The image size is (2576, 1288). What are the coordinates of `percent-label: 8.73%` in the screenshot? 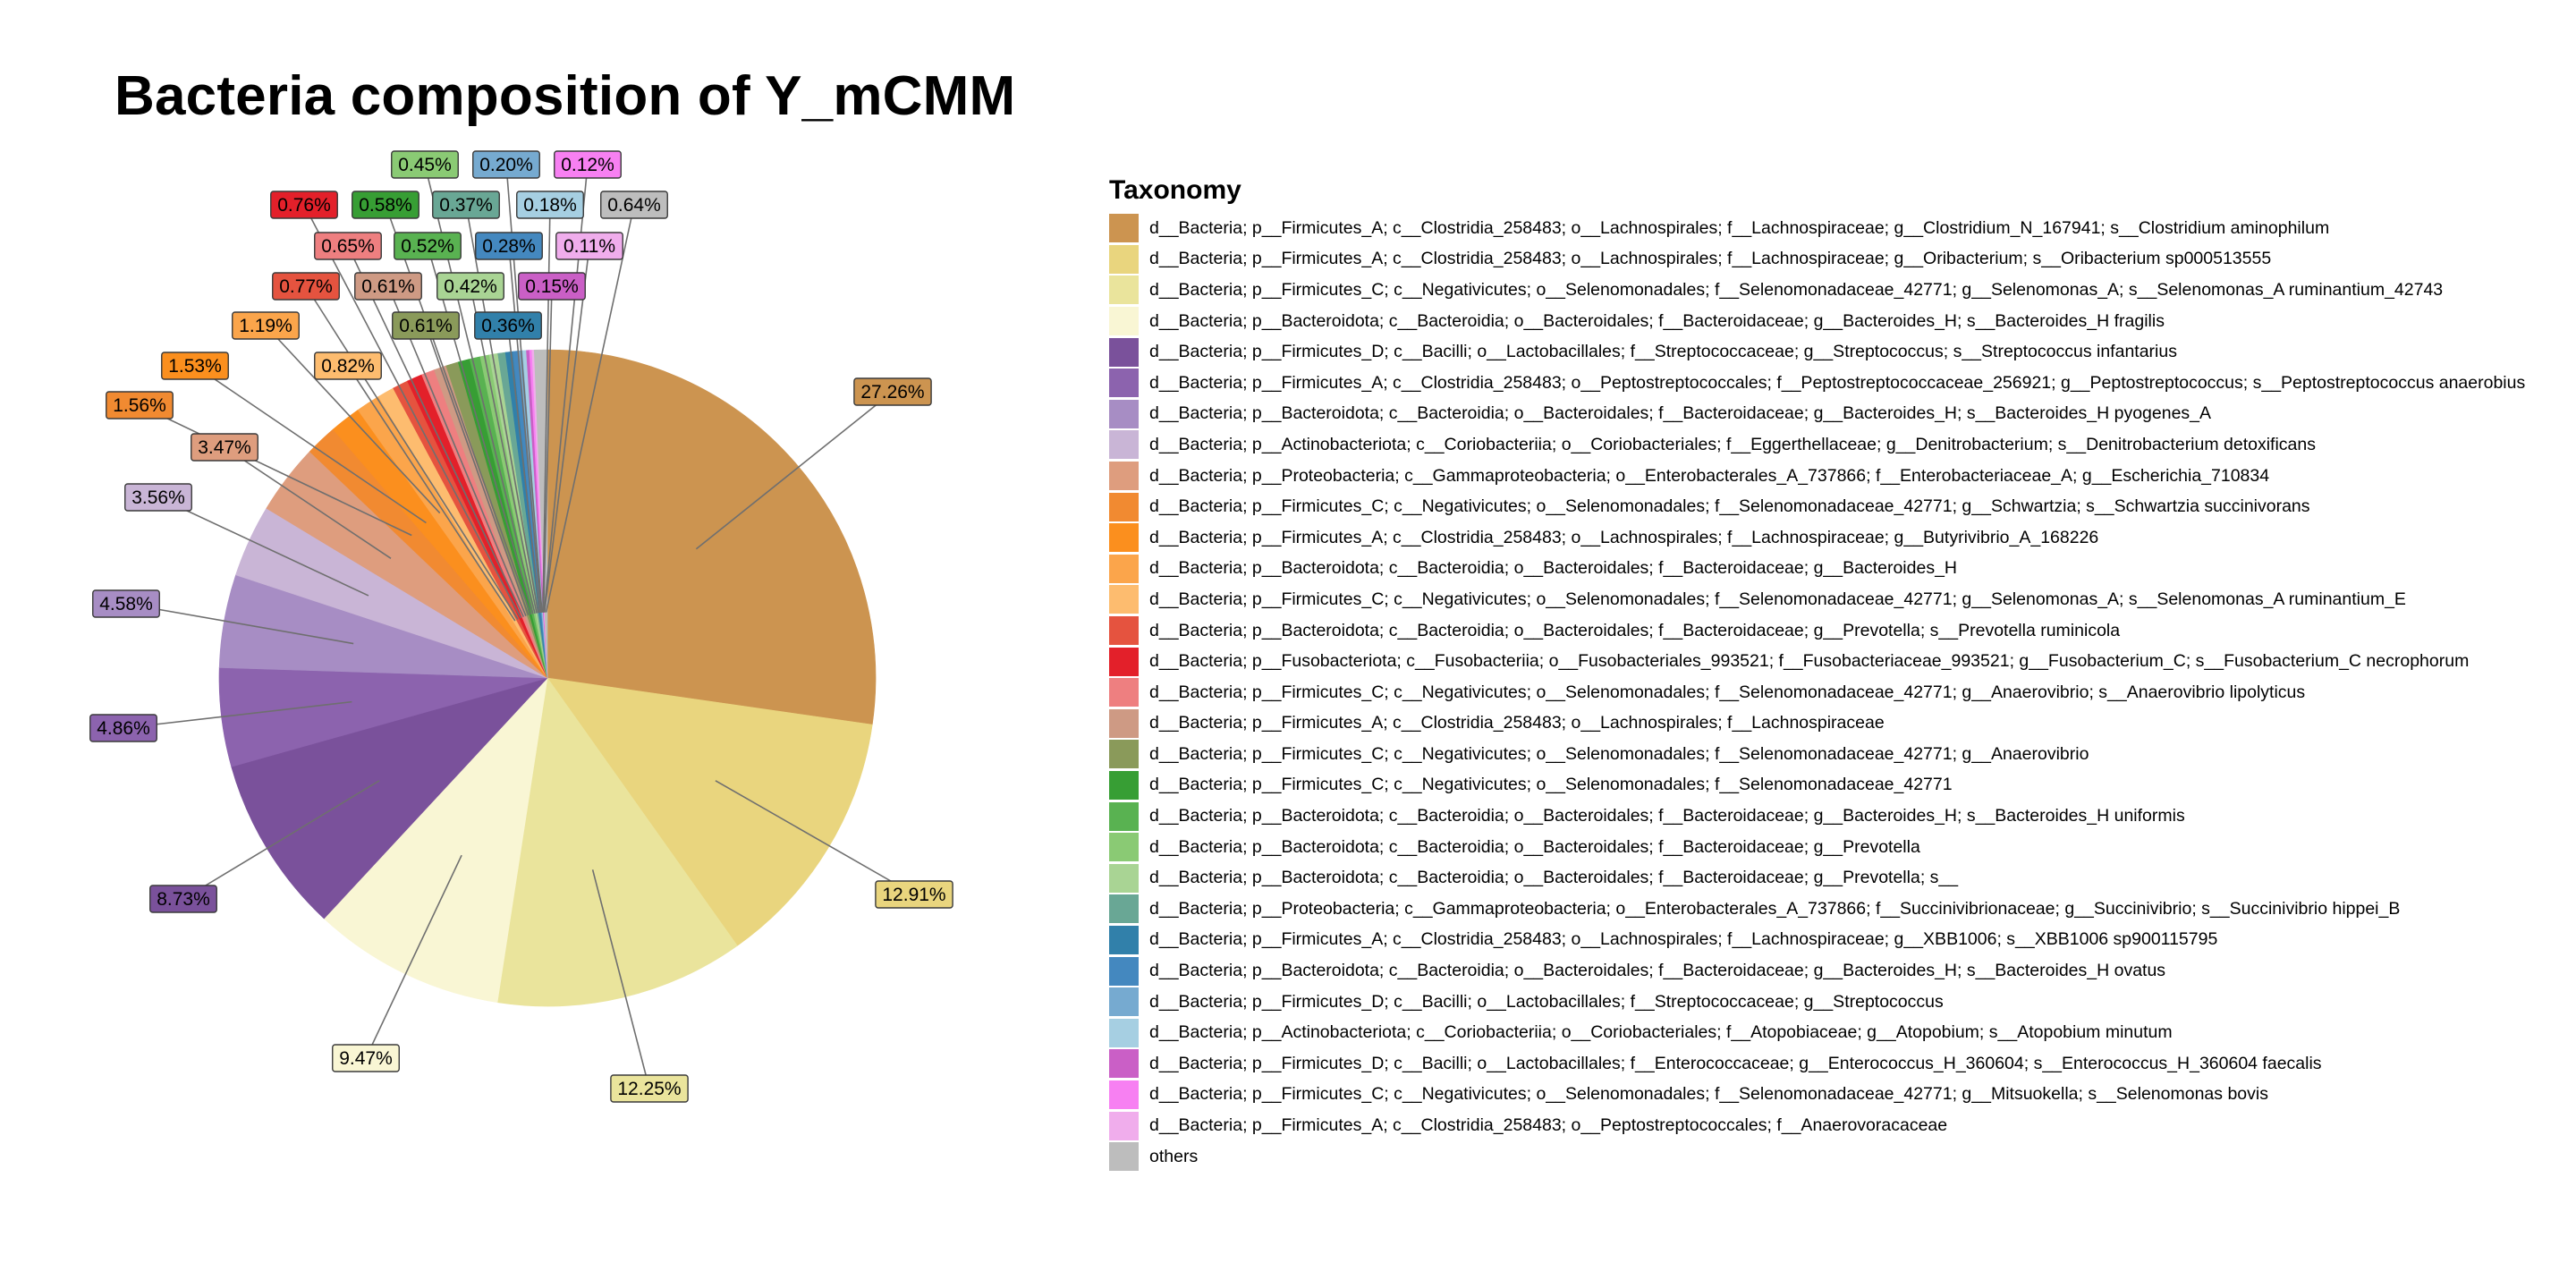 It's located at (183, 899).